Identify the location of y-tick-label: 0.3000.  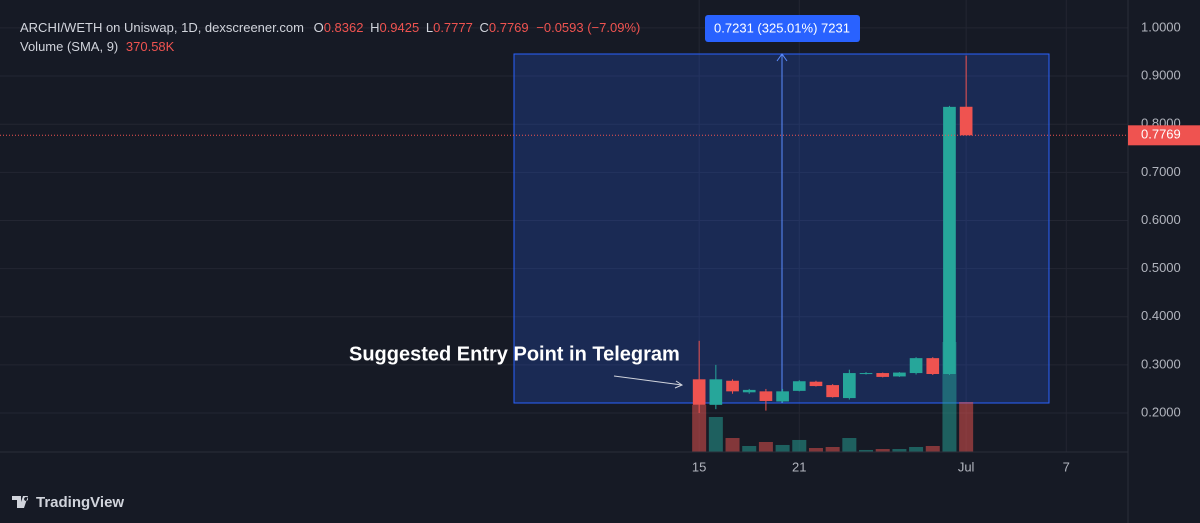
(1161, 363).